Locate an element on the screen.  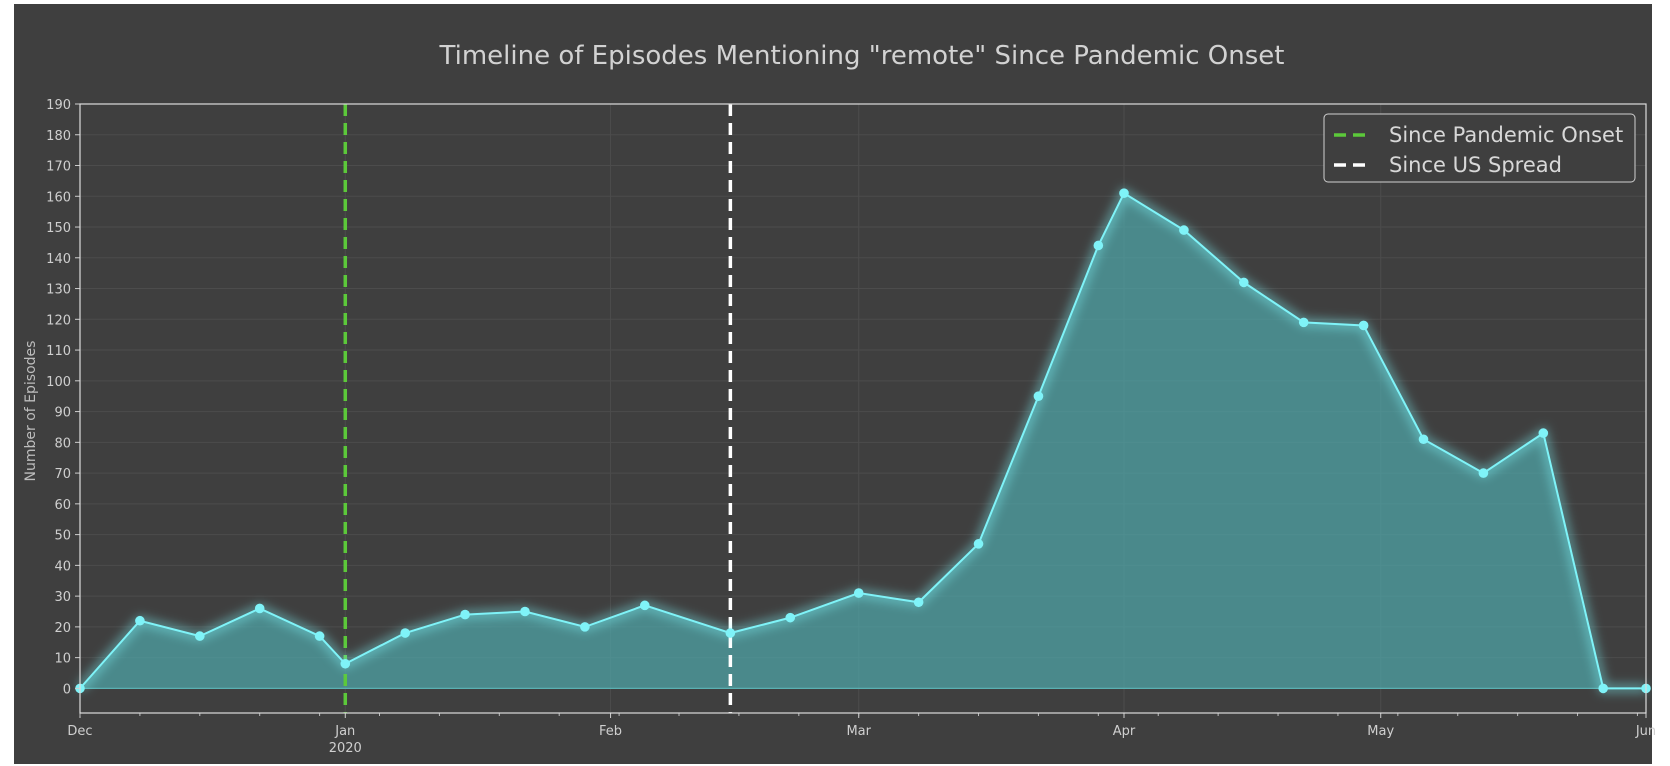
y-tick-label: 160 is located at coordinates (58, 197).